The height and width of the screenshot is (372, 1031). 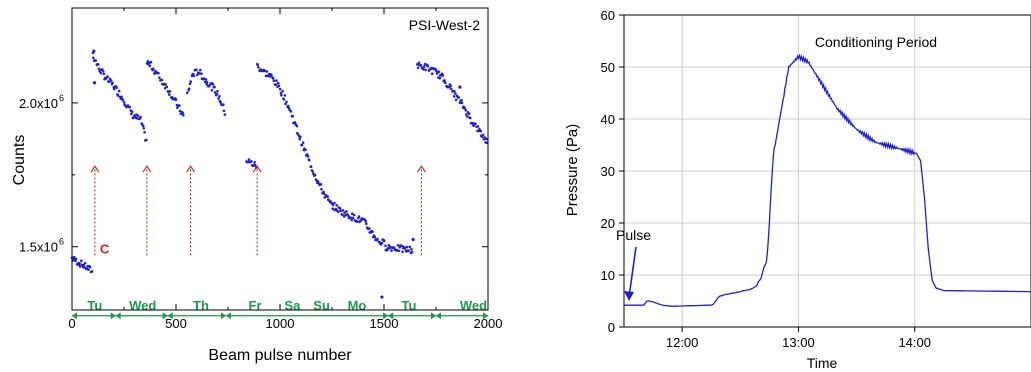 What do you see at coordinates (572, 170) in the screenshot?
I see `right-y-axis-label: Pressure (Pa)` at bounding box center [572, 170].